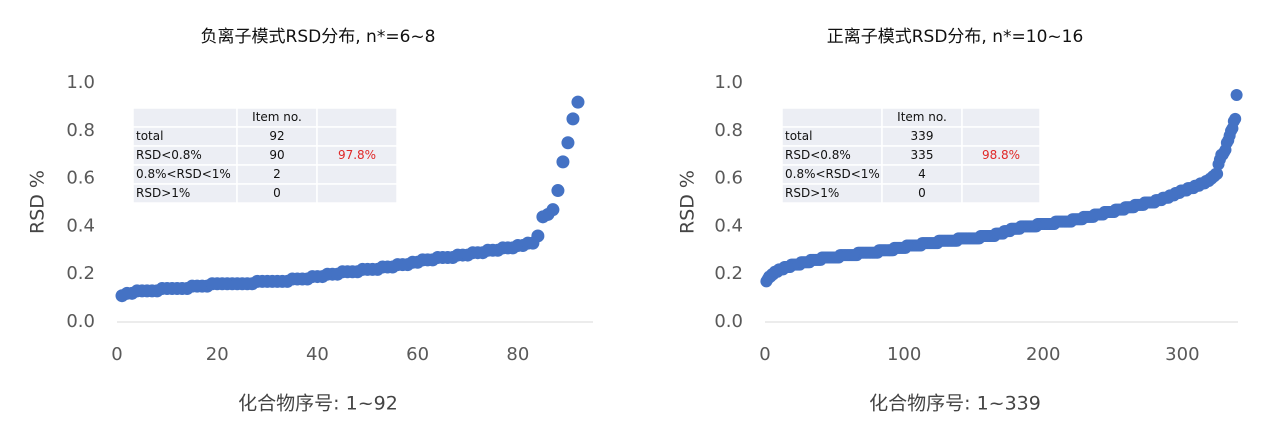 The image size is (1274, 433). I want to click on table-percent: 97.8%, so click(357, 155).